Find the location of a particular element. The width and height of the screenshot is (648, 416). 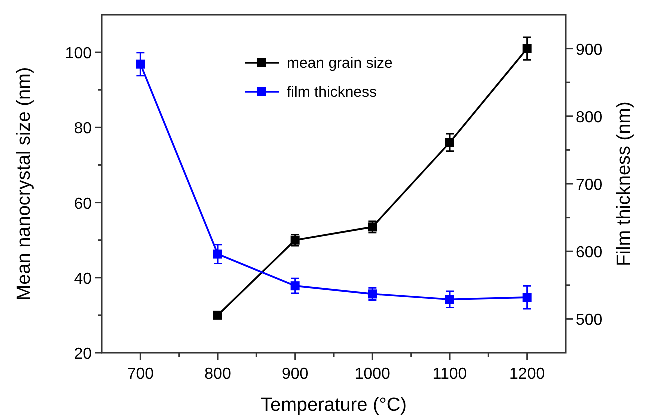

x-axis-title: Temperature (°C) is located at coordinates (334, 405).